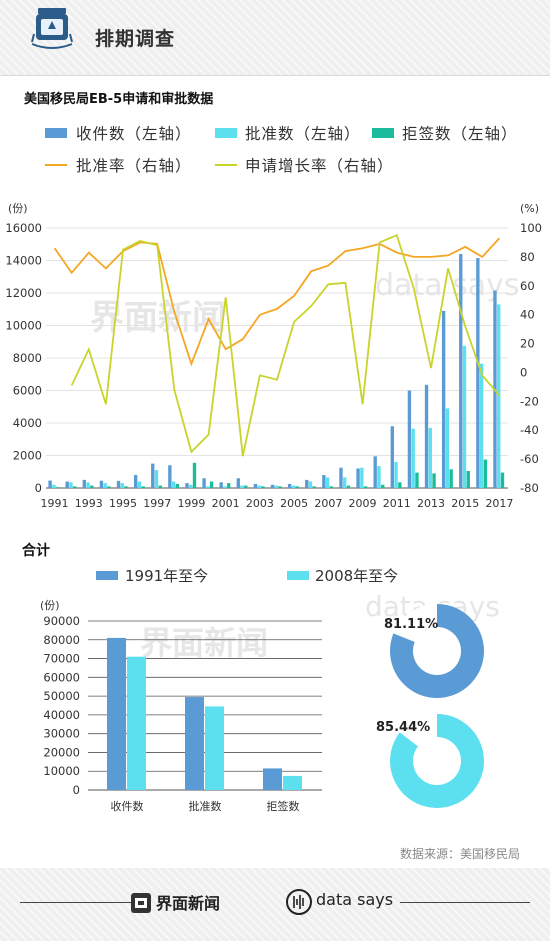 The height and width of the screenshot is (941, 550). I want to click on legend-swatch-growth-rate, so click(226, 165).